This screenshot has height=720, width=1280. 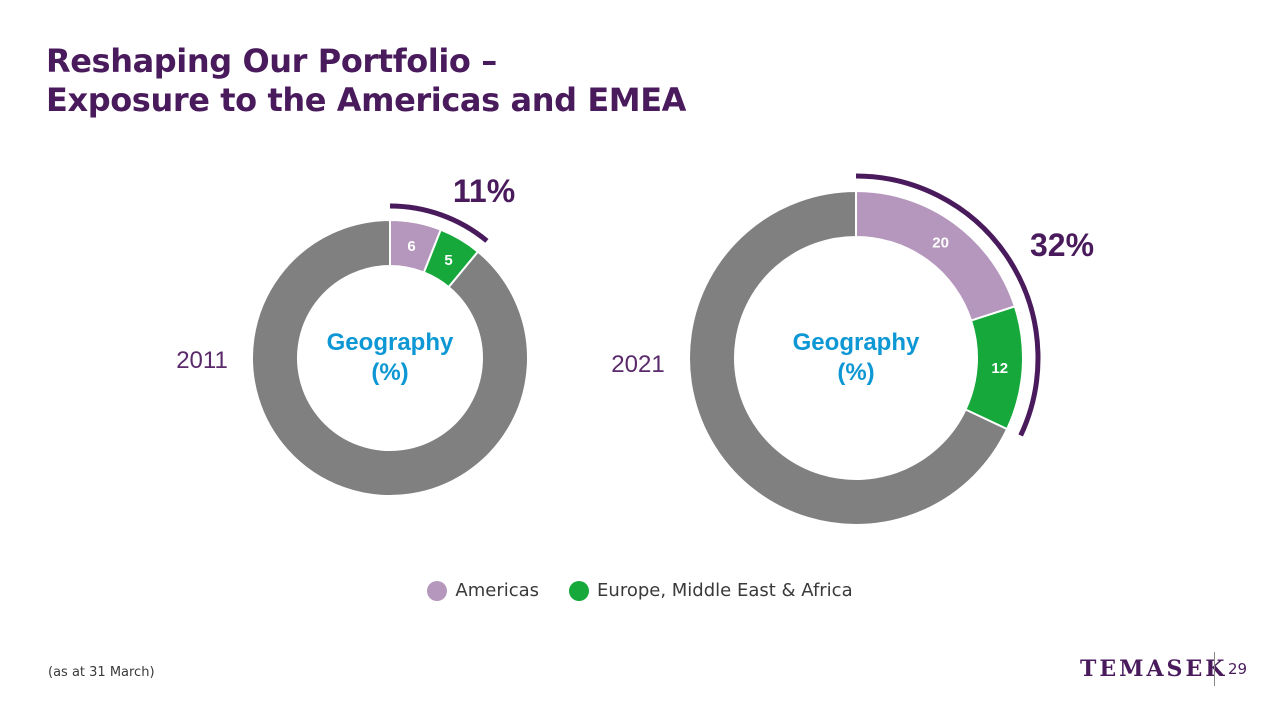 I want to click on footer-divider, so click(x=1214, y=669).